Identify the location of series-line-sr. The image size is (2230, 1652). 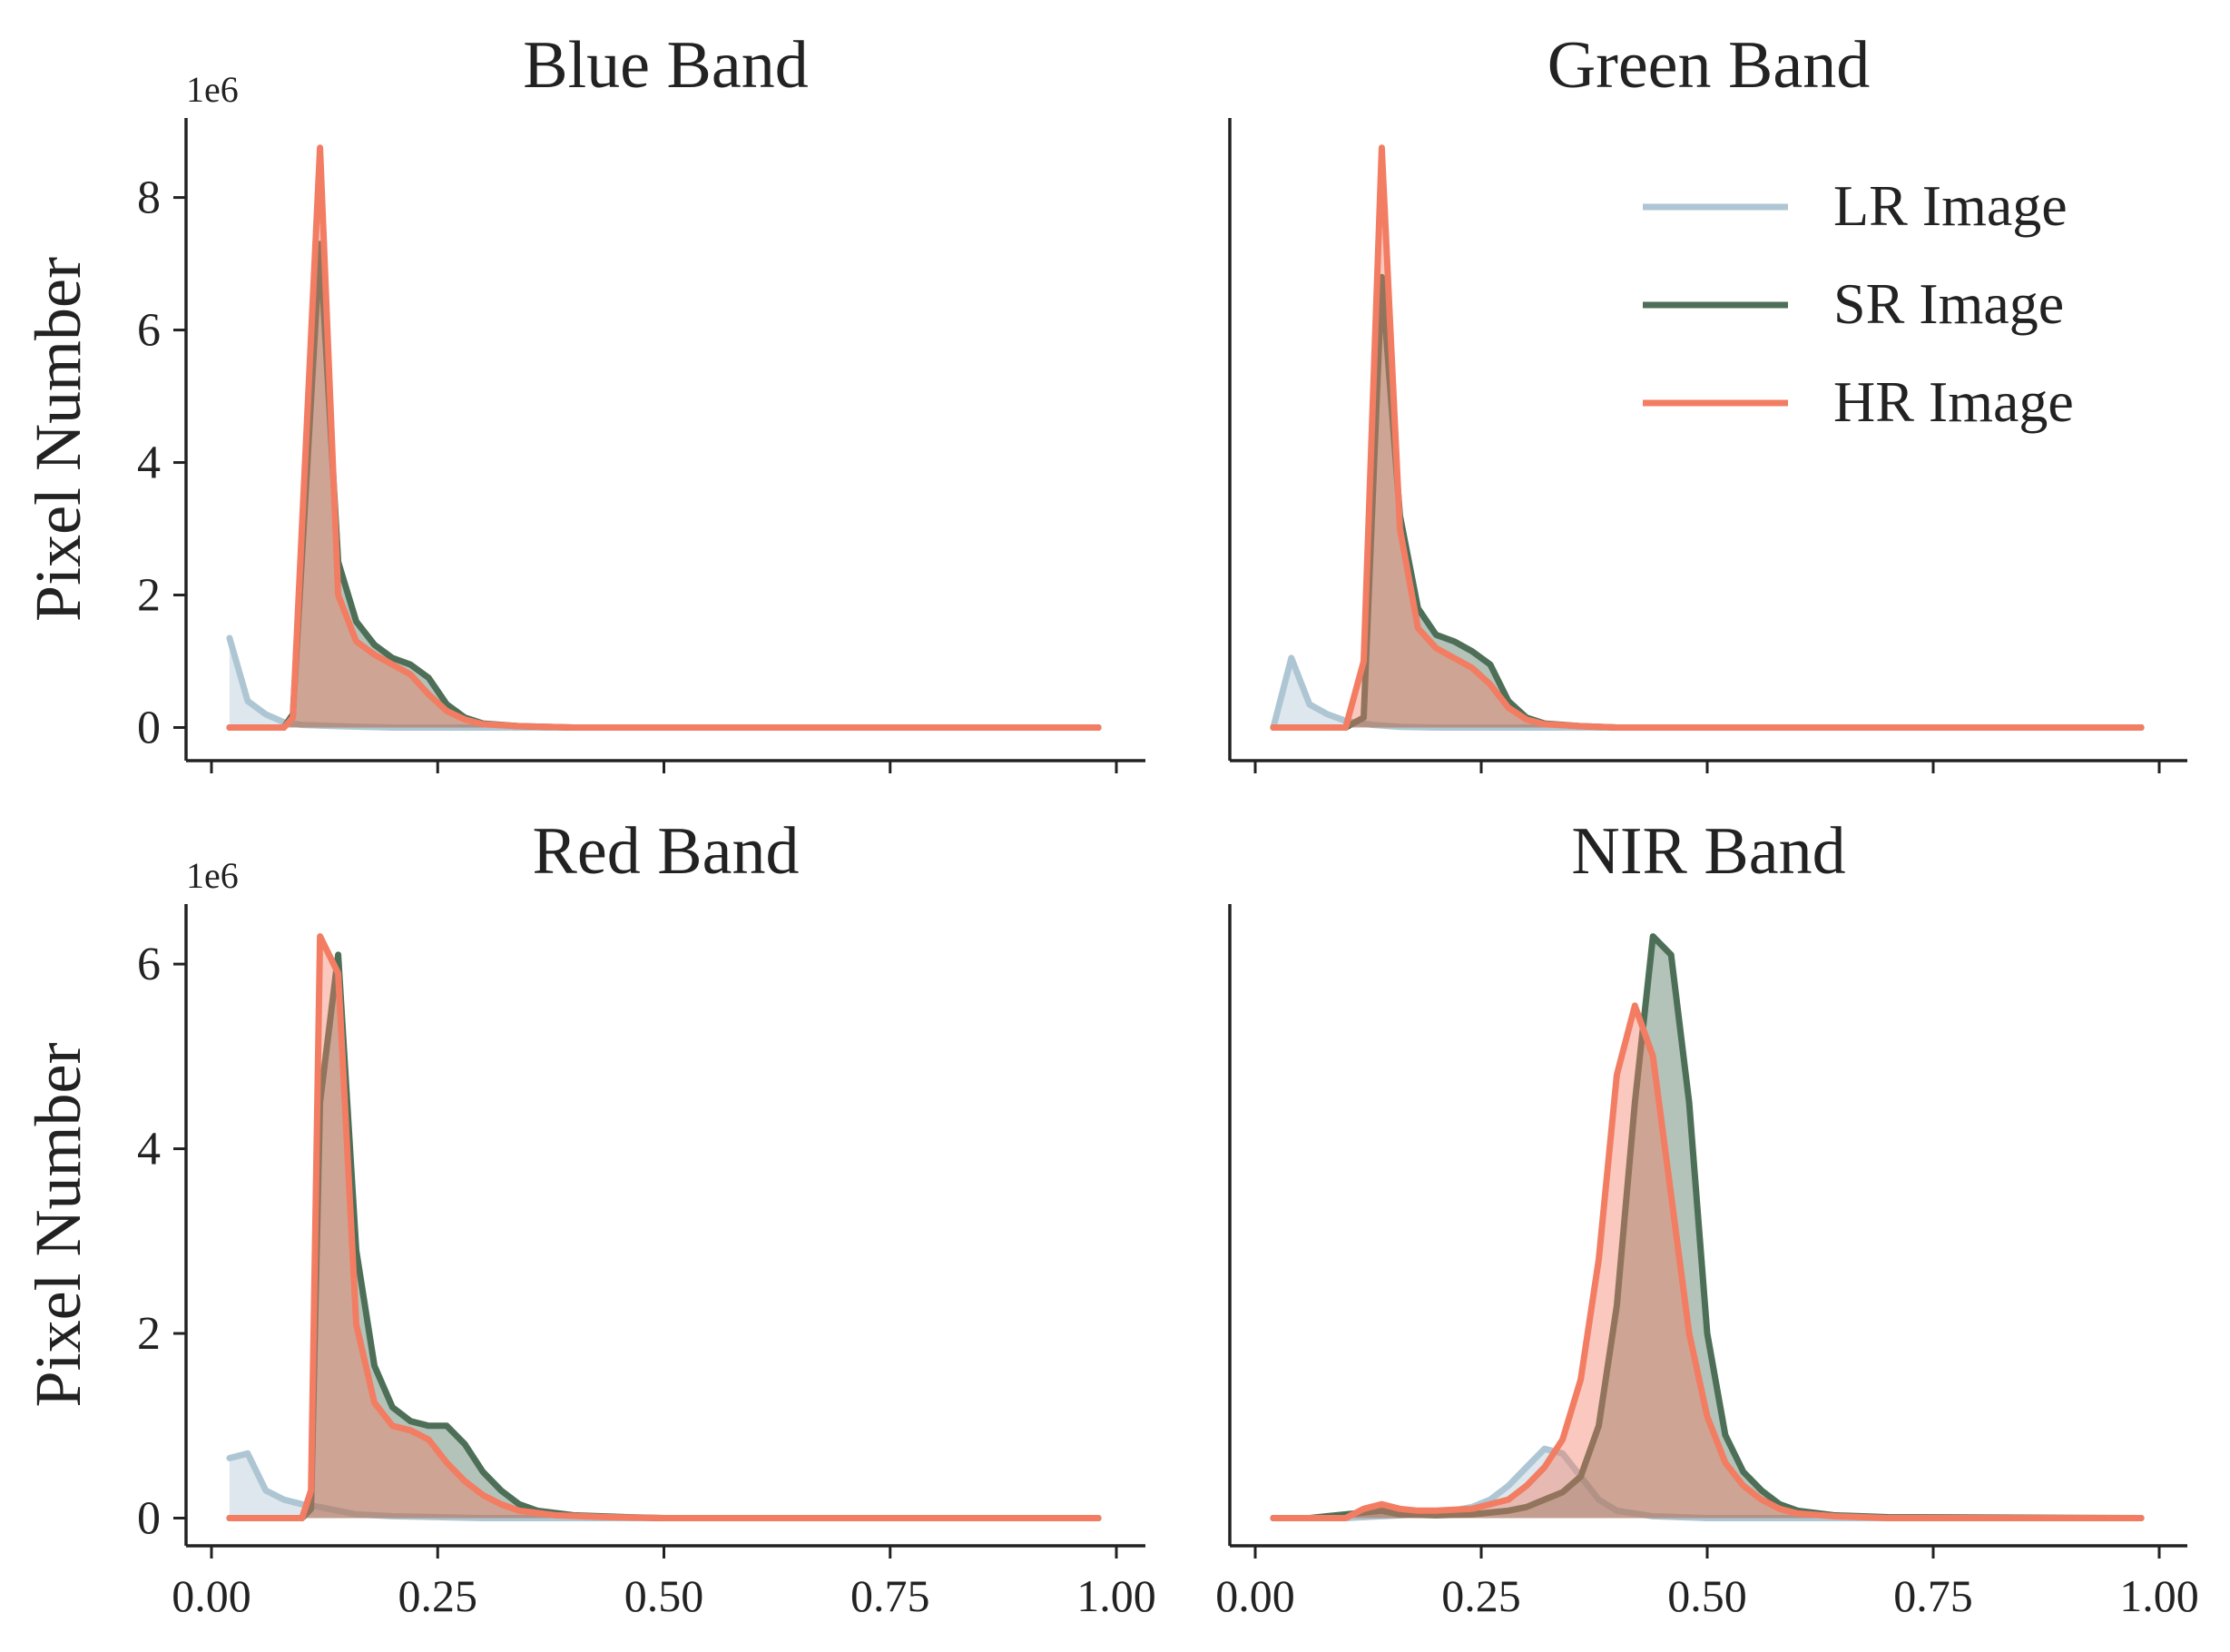
(1707, 1227).